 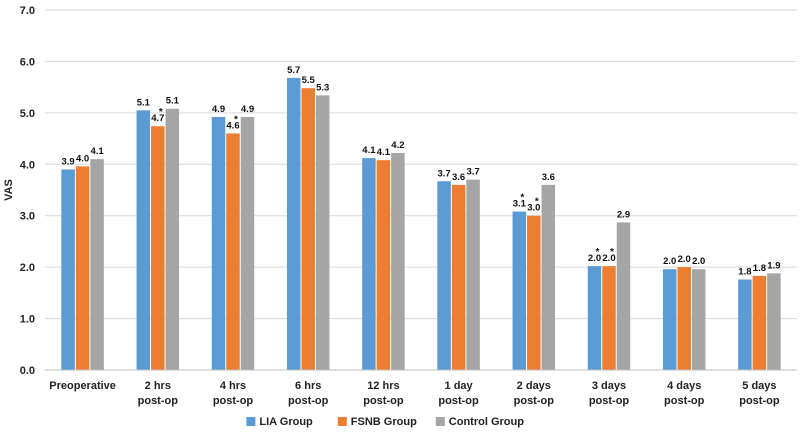 What do you see at coordinates (773, 265) in the screenshot?
I see `data-label: 1.9` at bounding box center [773, 265].